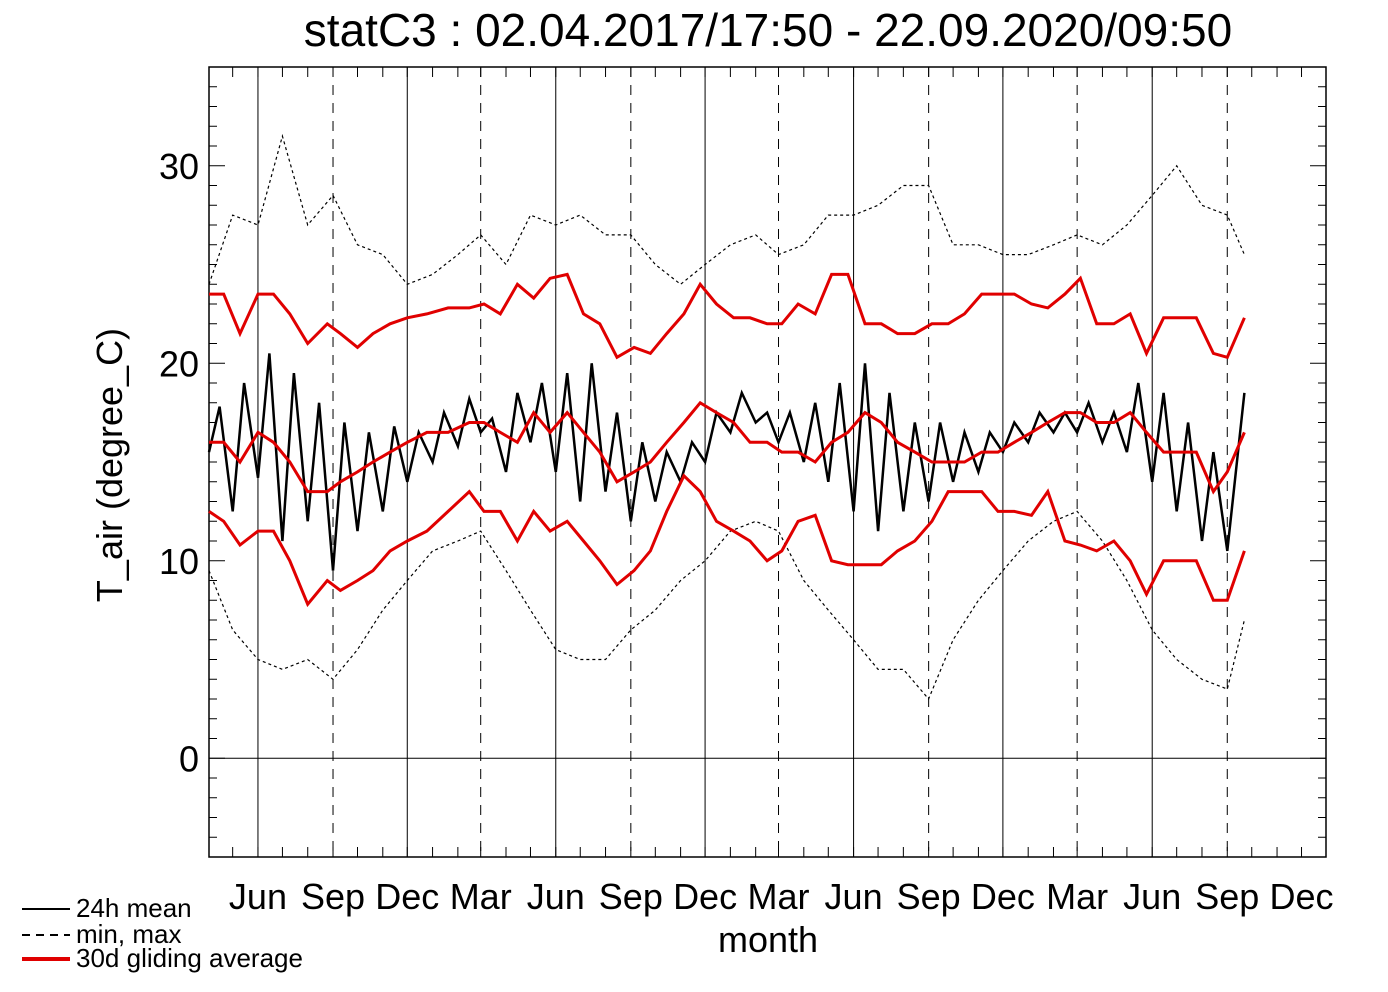 Image resolution: width=1388 pixels, height=992 pixels. I want to click on series-30d-average-min-line, so click(727, 540).